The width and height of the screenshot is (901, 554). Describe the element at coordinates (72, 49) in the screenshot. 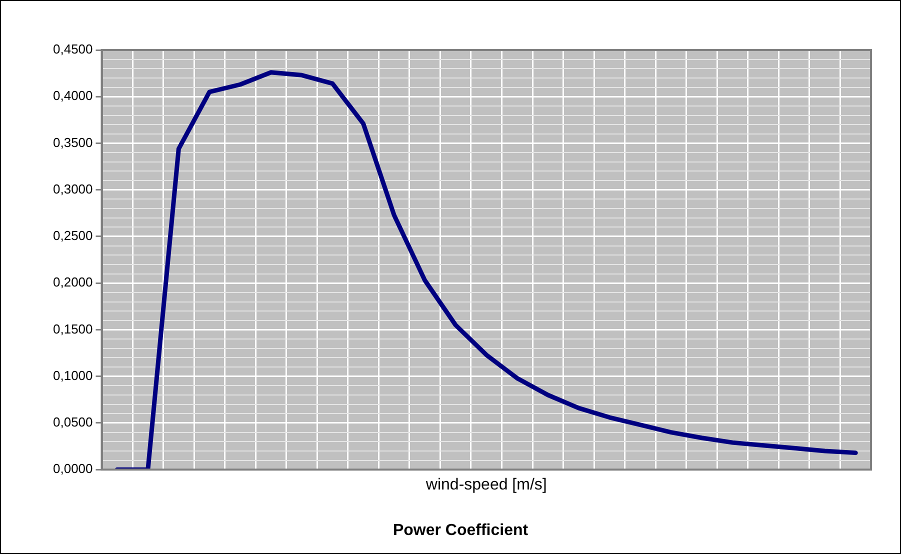

I see `y-tick-label: 0,4500` at that location.